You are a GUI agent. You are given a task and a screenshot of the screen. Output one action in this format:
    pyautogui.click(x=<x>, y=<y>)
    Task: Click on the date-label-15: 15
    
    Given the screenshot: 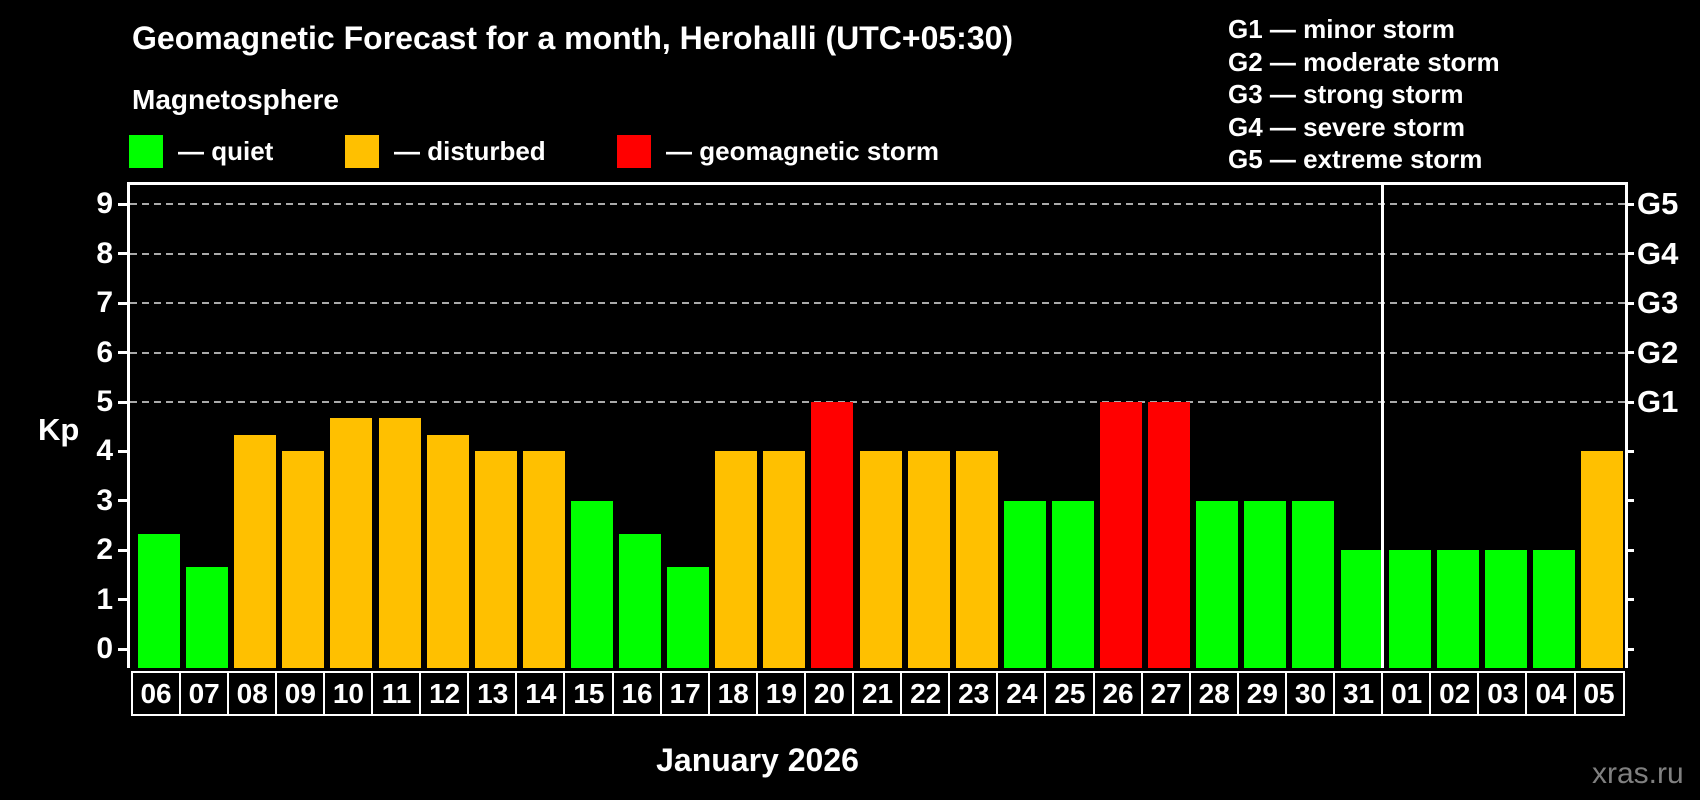 What is the action you would take?
    pyautogui.click(x=589, y=693)
    